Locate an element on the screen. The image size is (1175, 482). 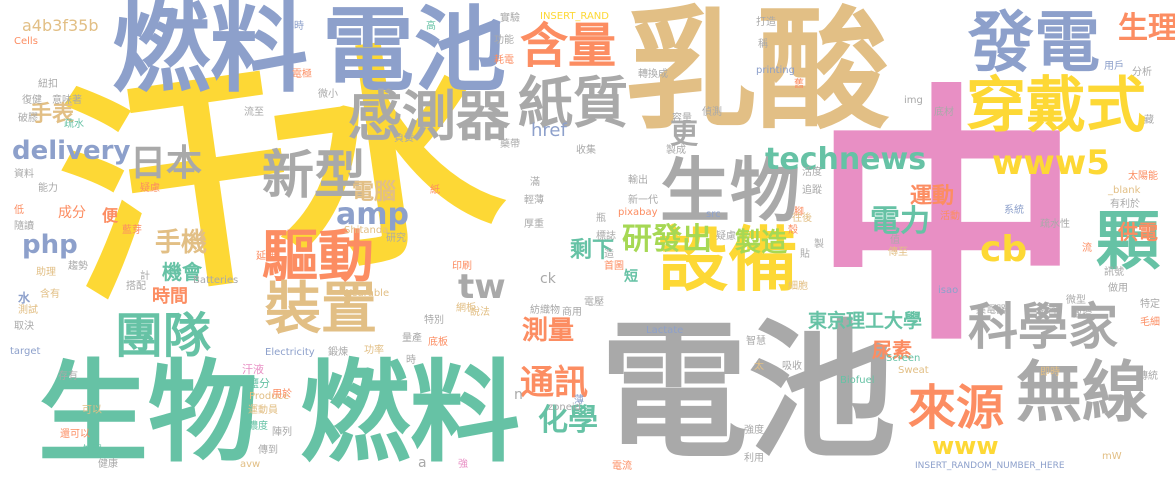
word: 微型 is located at coordinates (1076, 300).